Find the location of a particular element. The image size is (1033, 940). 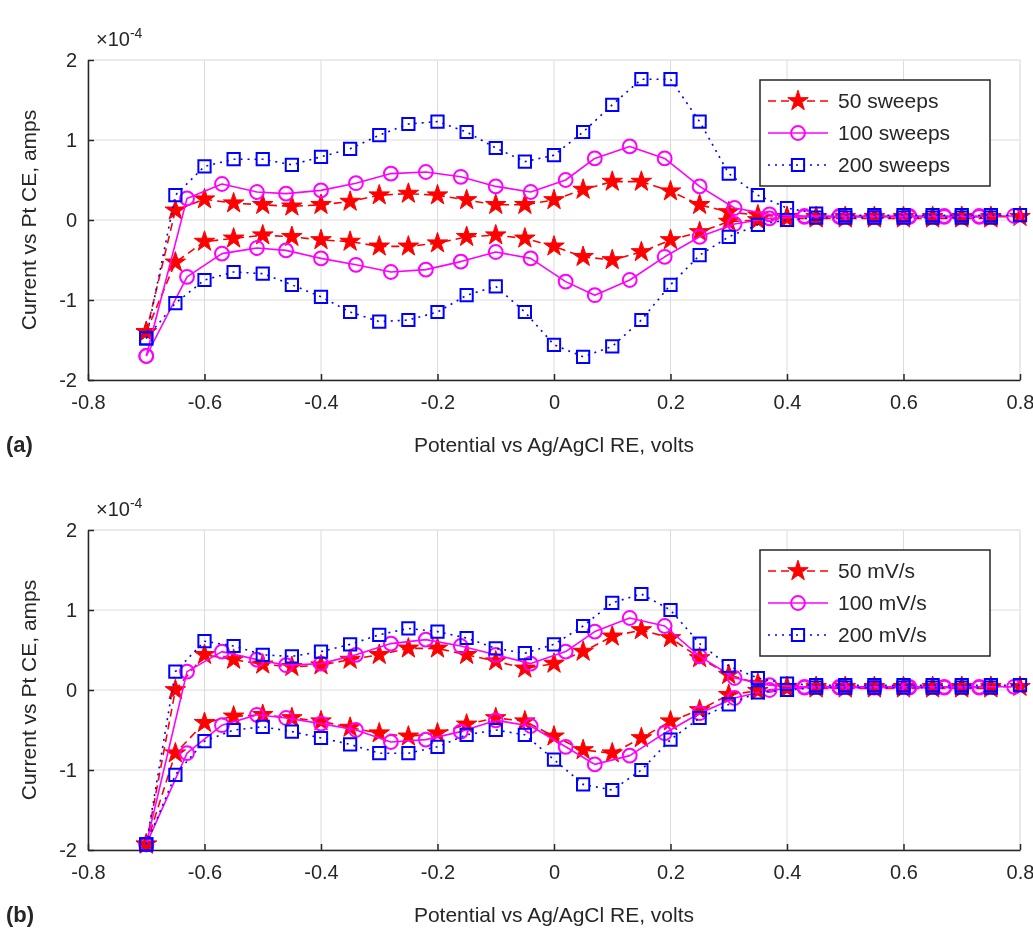

legend-label: 200 mV/s is located at coordinates (882, 635).